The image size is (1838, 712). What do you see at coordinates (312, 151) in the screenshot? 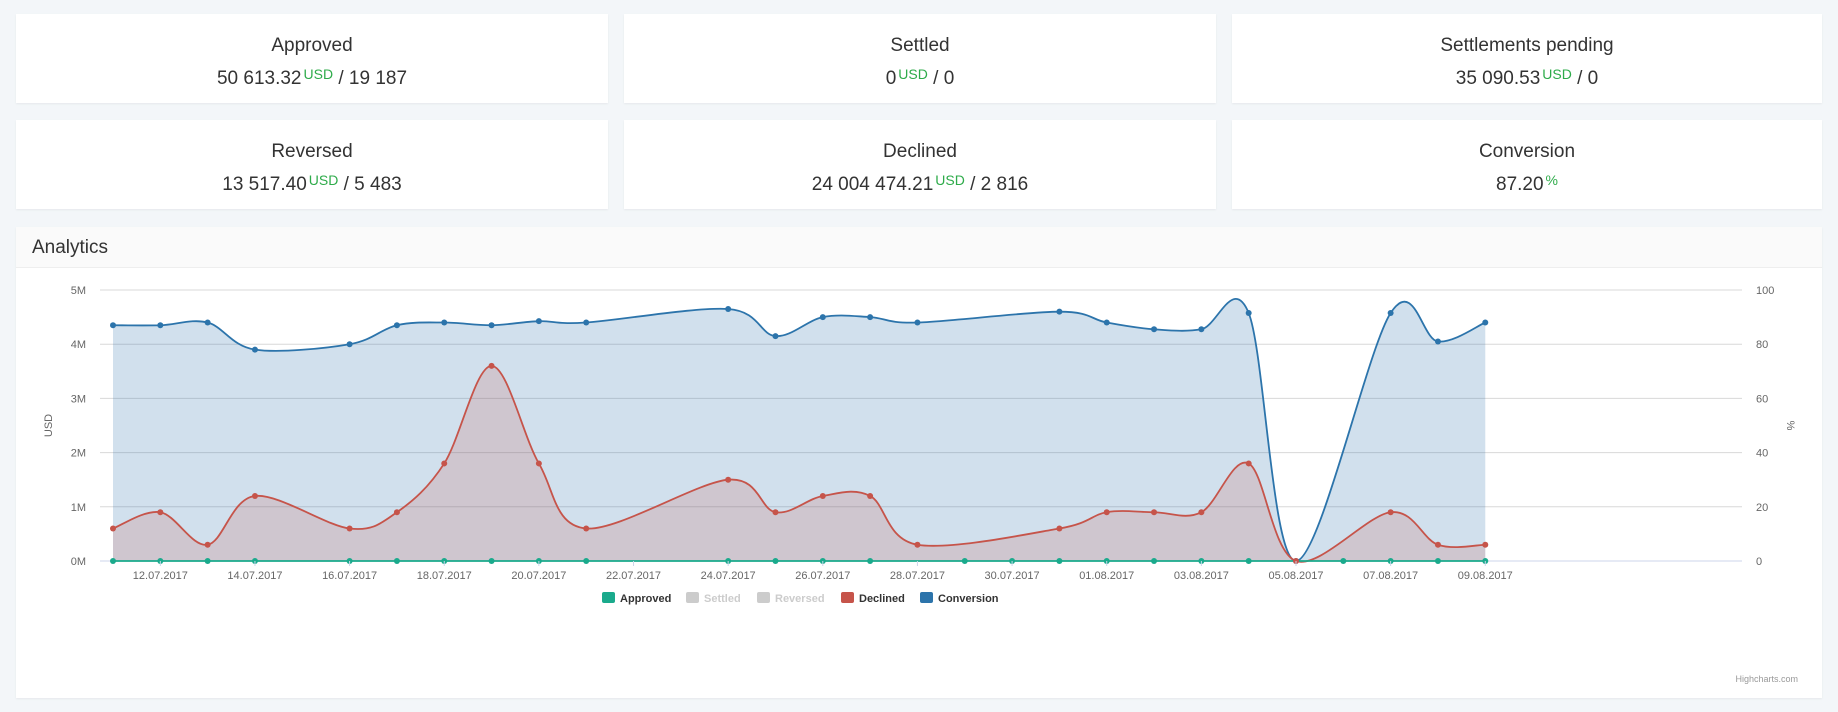
I see `card-title: Reversed` at bounding box center [312, 151].